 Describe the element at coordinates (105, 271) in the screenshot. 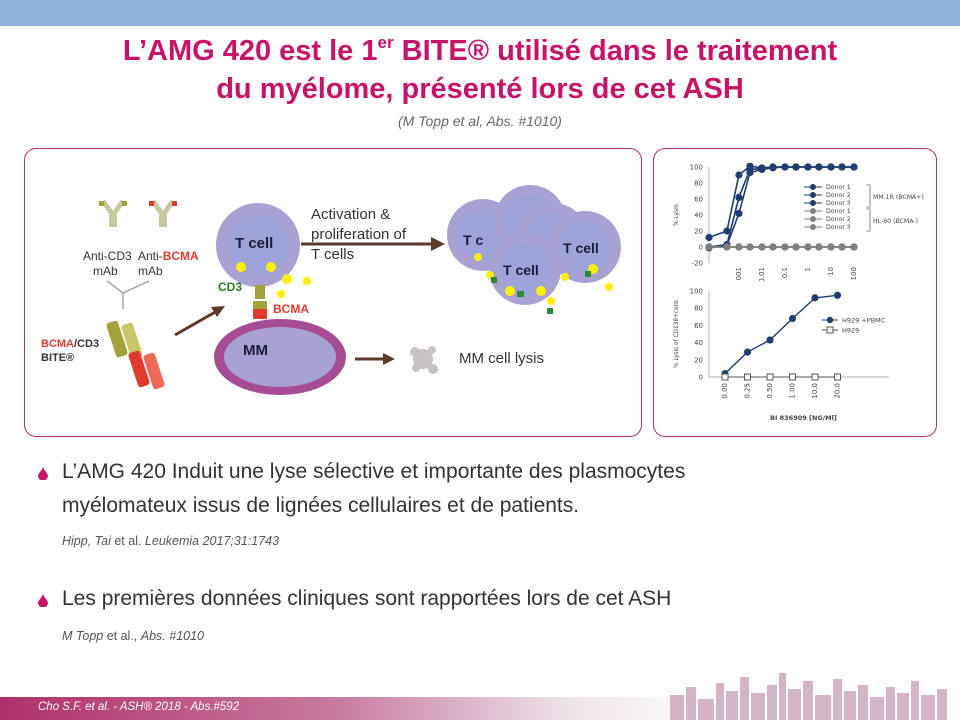

I see `anti-cd3-mab-label: mAb` at that location.